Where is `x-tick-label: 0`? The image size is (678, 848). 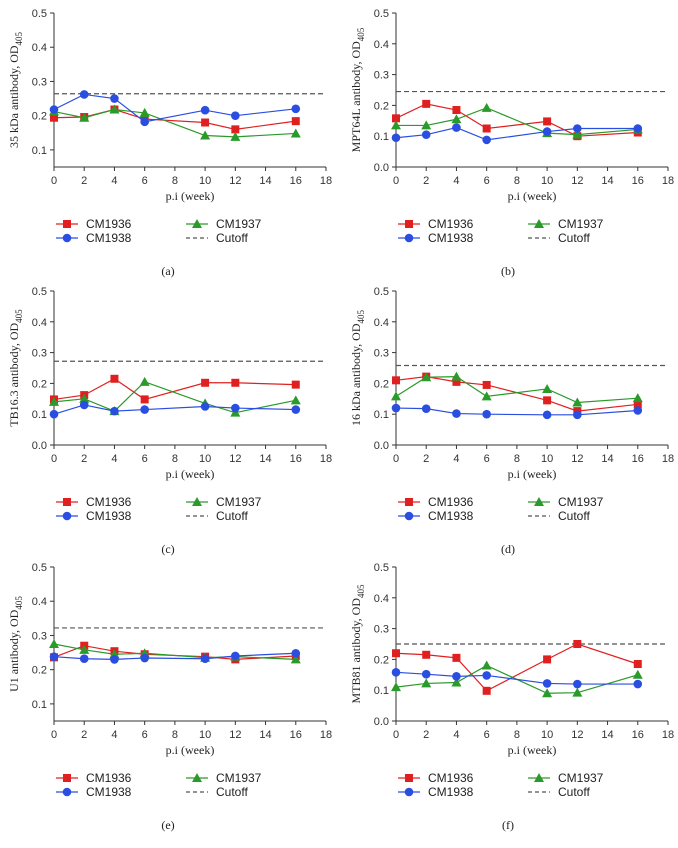 x-tick-label: 0 is located at coordinates (54, 459).